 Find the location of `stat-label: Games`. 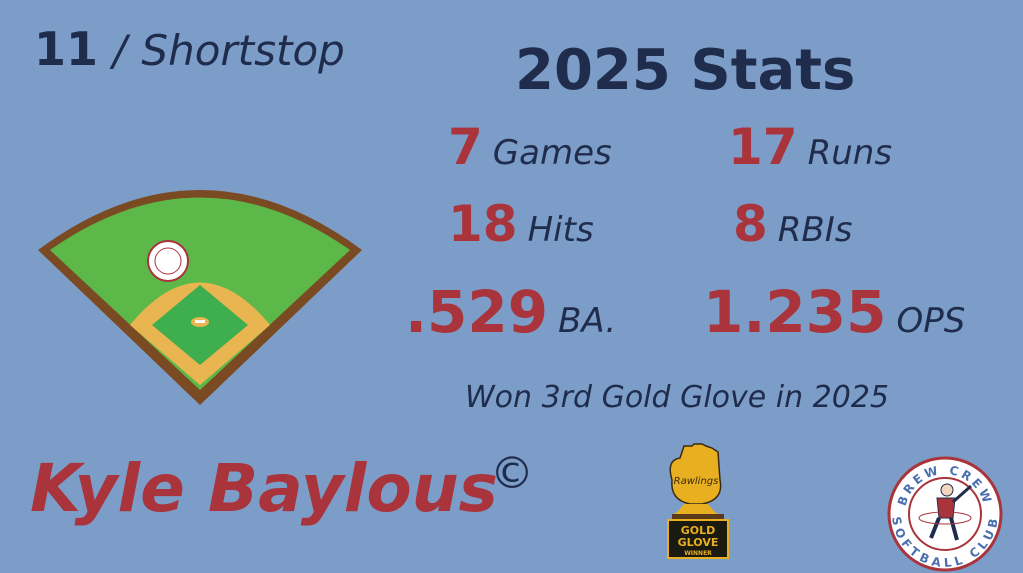

stat-label: Games is located at coordinates (552, 153).